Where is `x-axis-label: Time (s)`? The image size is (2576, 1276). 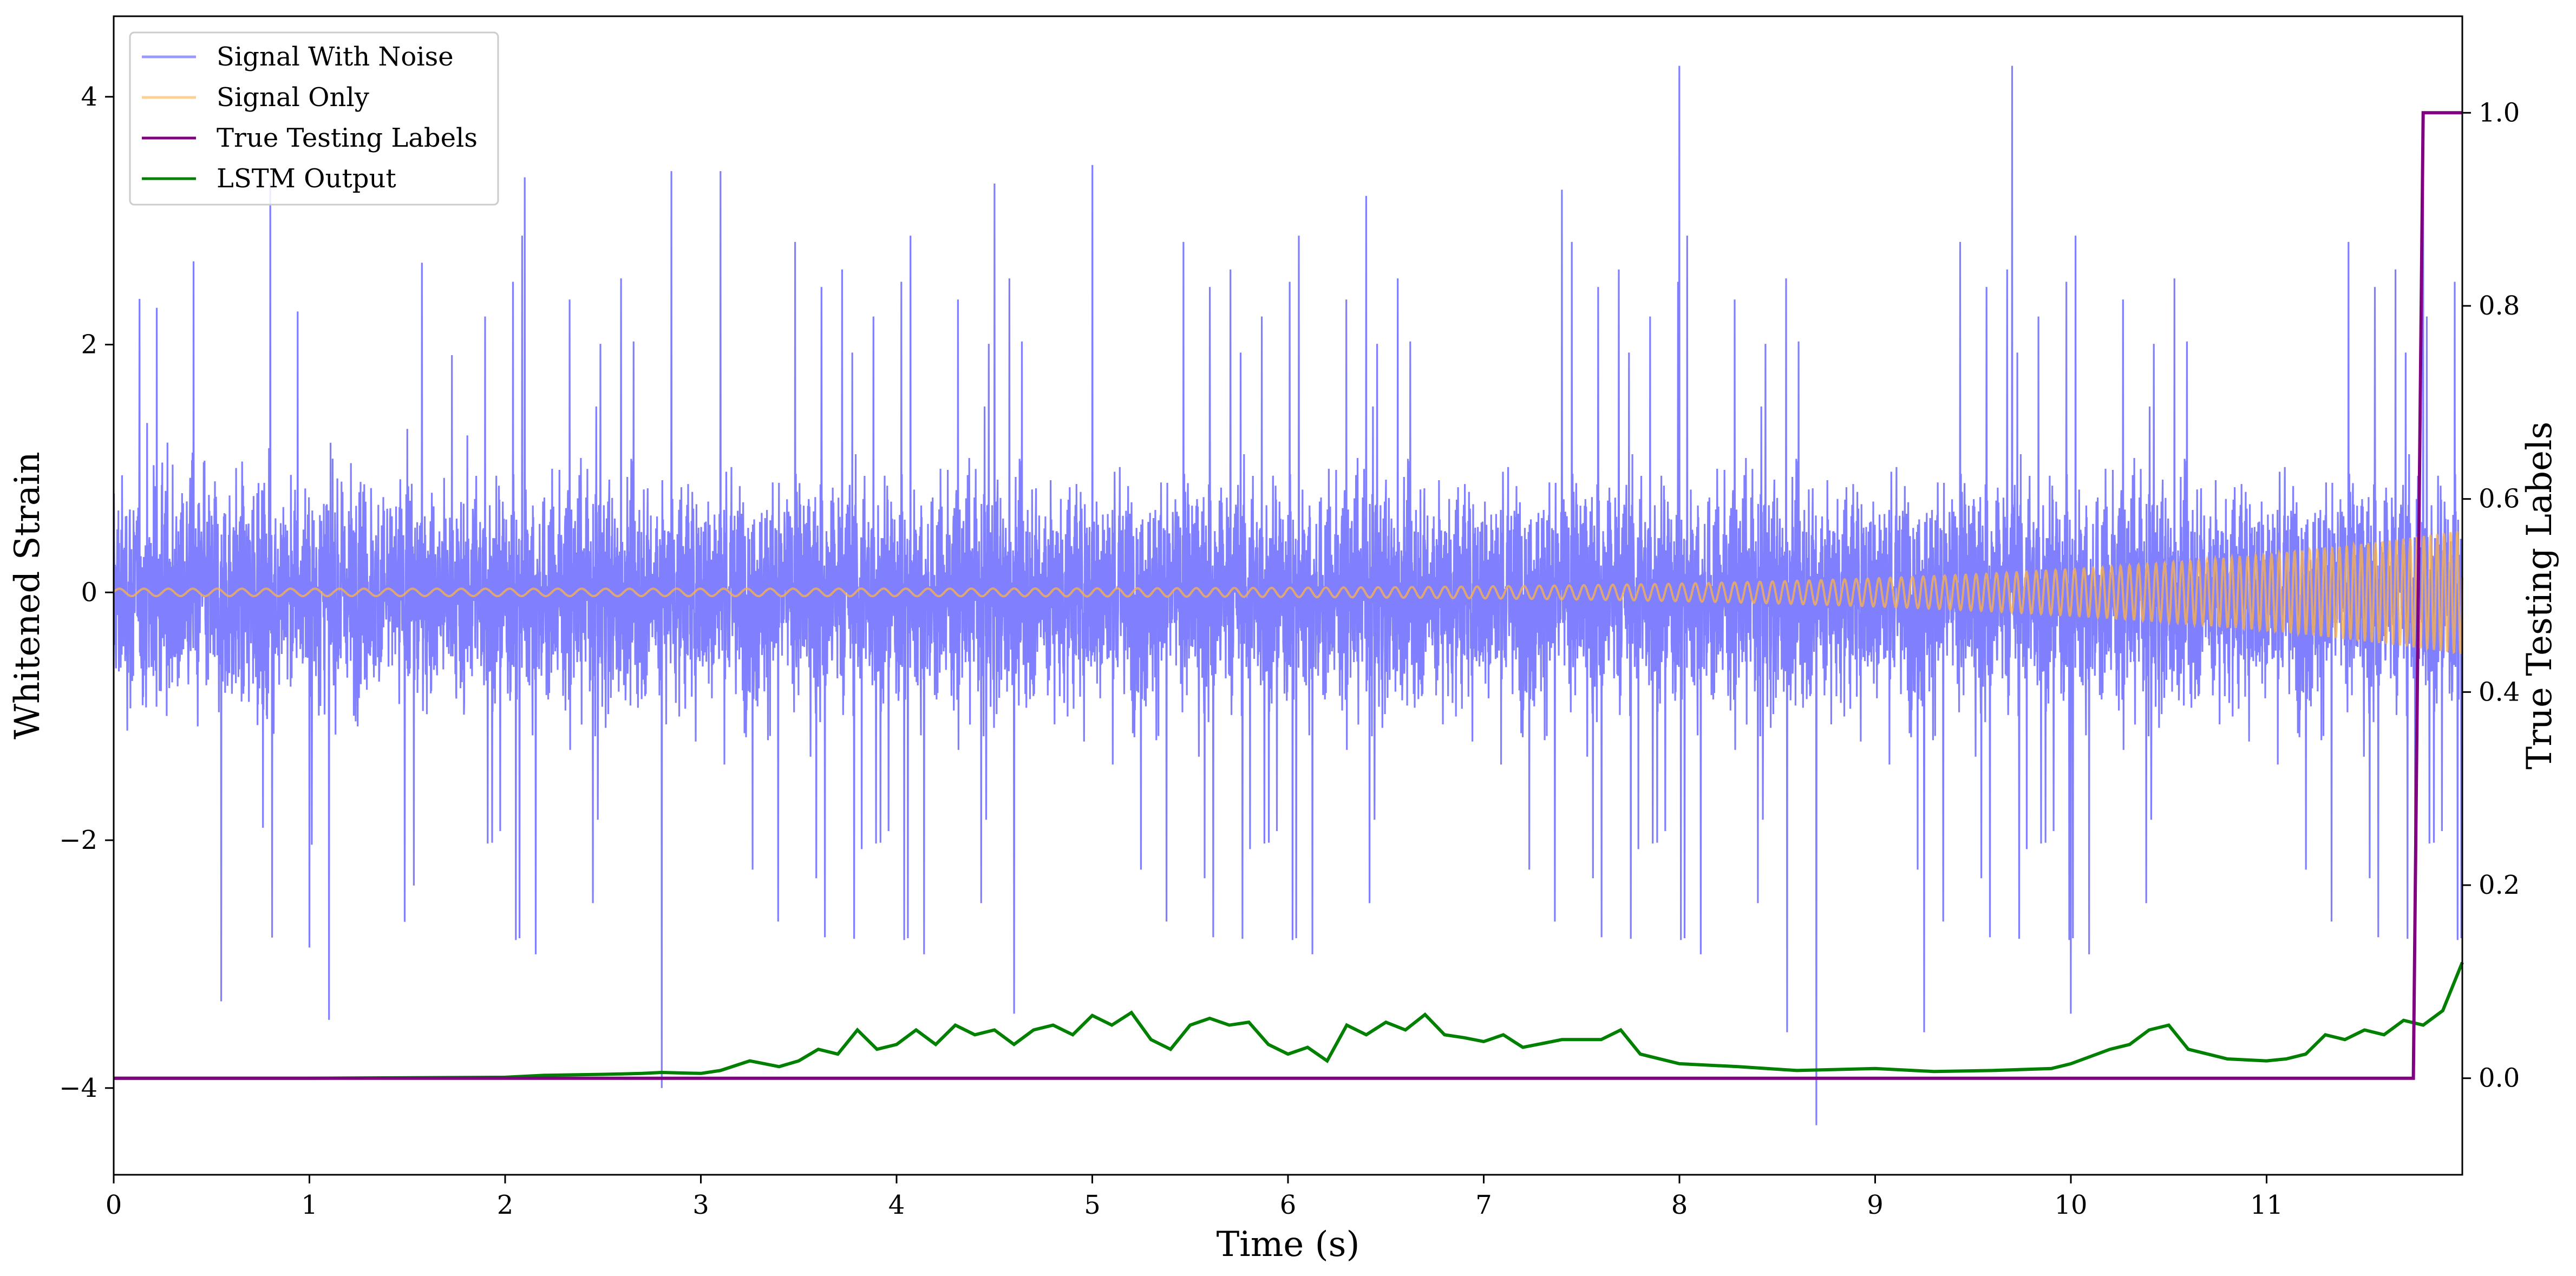 x-axis-label: Time (s) is located at coordinates (1288, 1245).